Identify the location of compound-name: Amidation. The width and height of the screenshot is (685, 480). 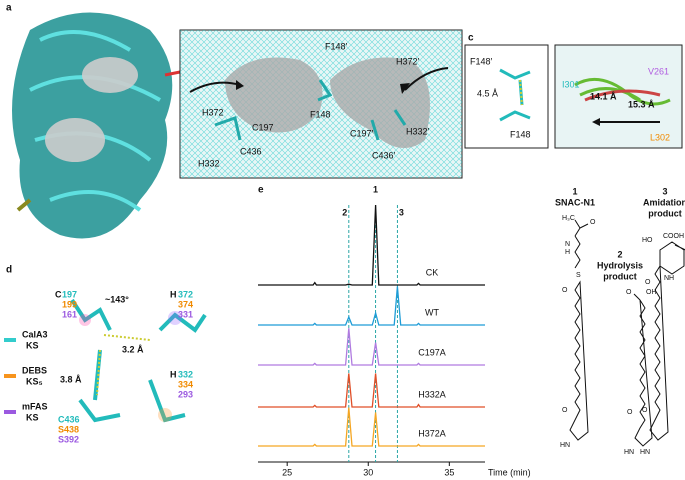
(664, 202).